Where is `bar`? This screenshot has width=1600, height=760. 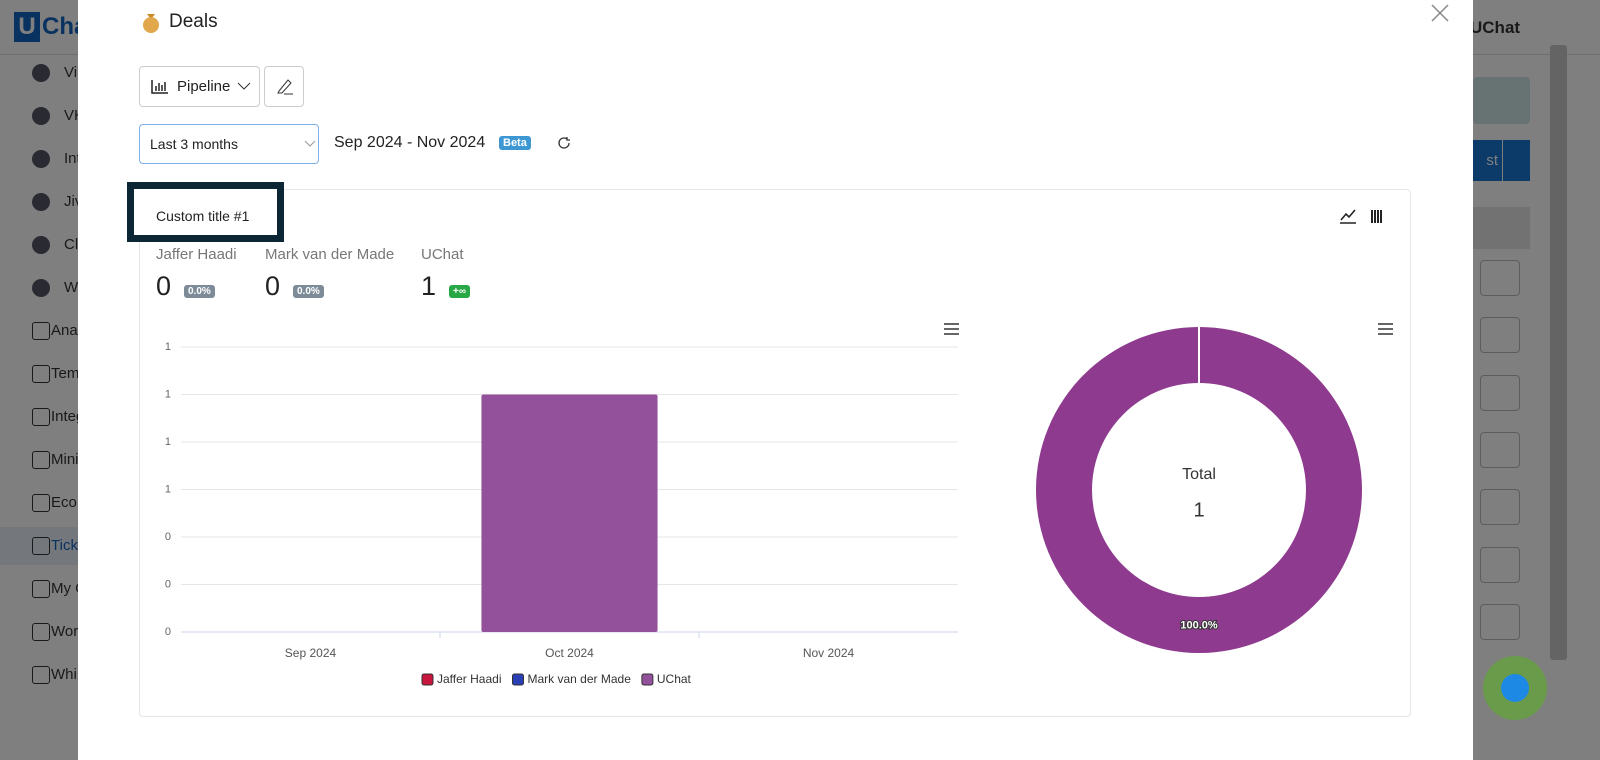
bar is located at coordinates (569, 513).